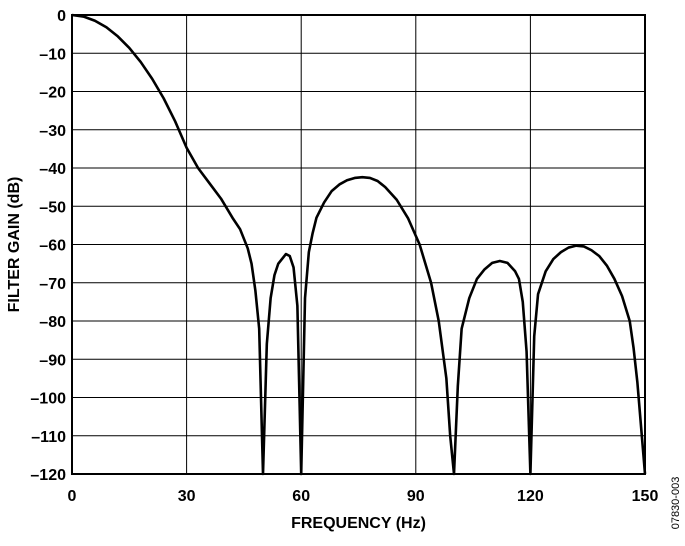 This screenshot has height=546, width=685. Describe the element at coordinates (52, 246) in the screenshot. I see `y-tick-label: –60` at that location.